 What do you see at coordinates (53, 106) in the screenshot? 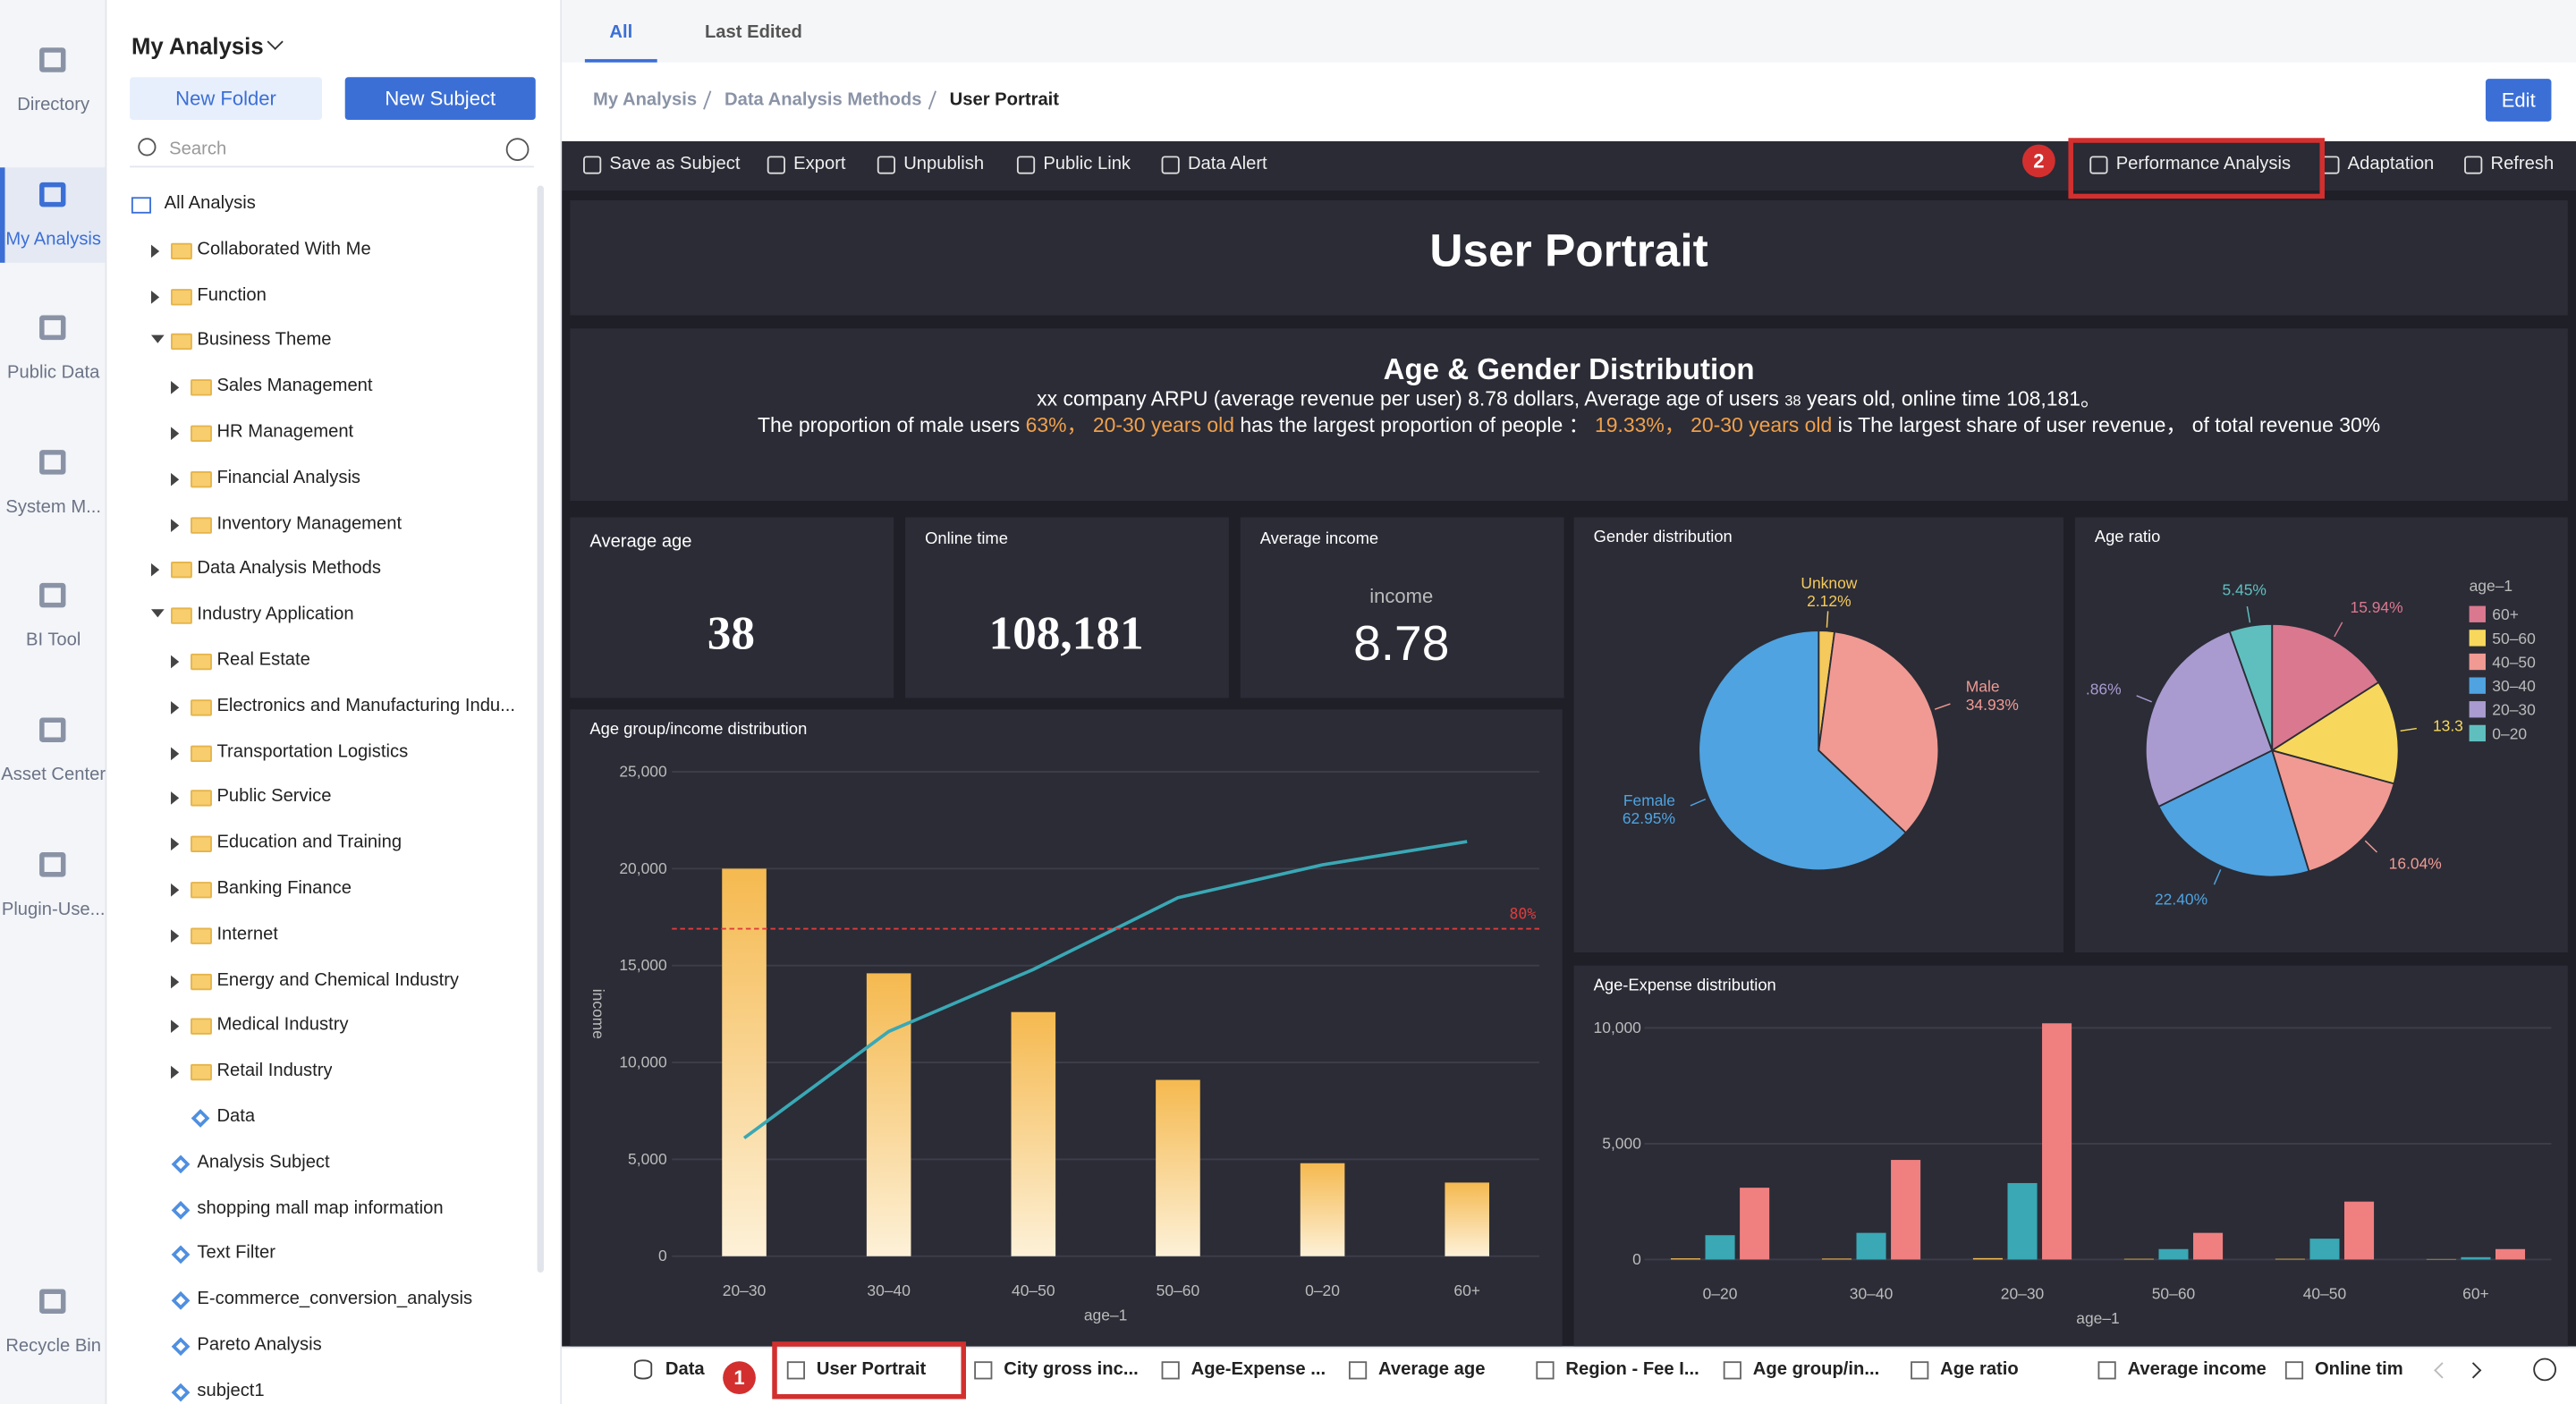
I see `nav-label: Directory` at bounding box center [53, 106].